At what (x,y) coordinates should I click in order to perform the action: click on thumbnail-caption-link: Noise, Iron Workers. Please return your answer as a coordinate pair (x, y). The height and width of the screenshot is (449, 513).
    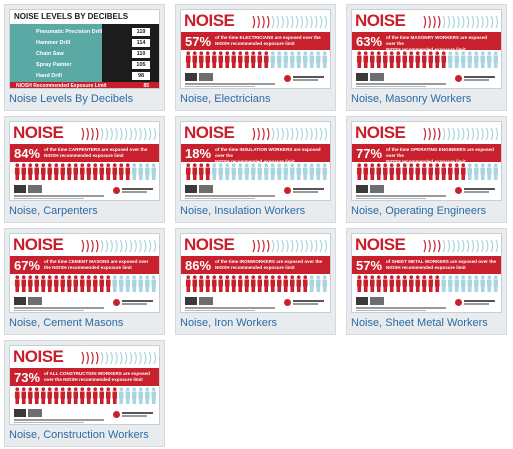
    Looking at the image, I should click on (228, 323).